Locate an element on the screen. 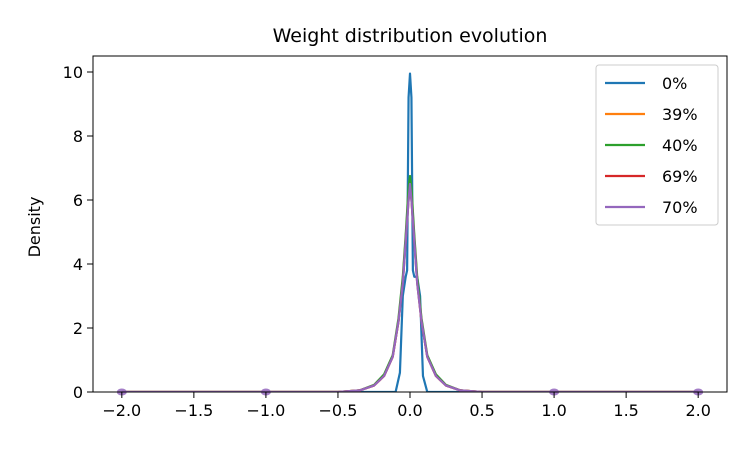 This screenshot has height=450, width=750. x-tick-label: 1.5 is located at coordinates (625, 410).